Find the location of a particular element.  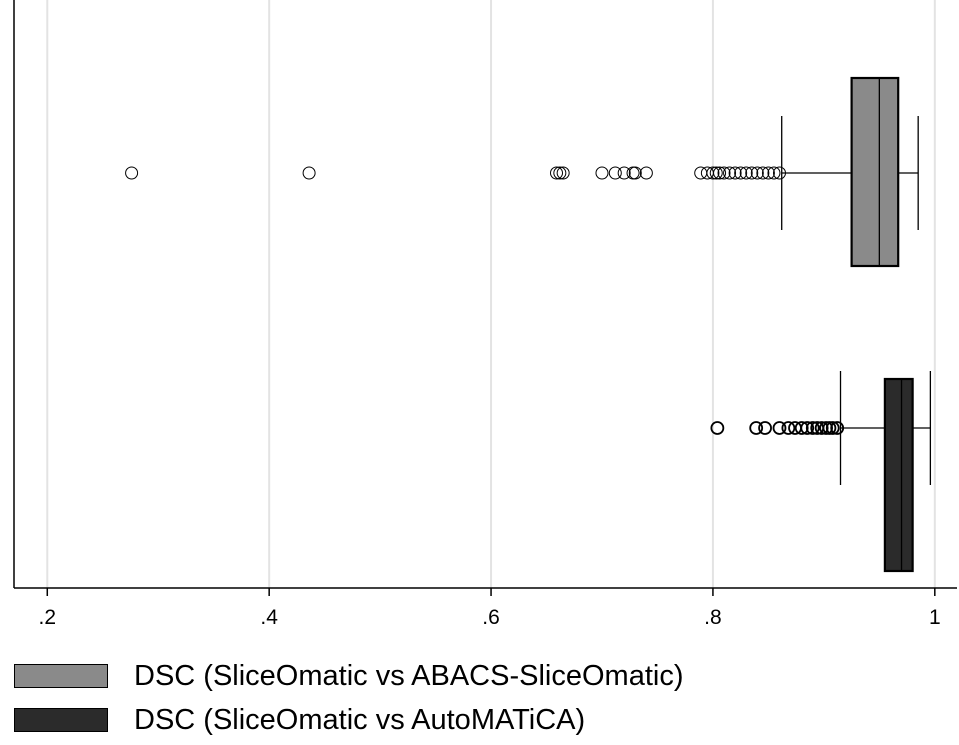

legend-label-automatica: DSC (SliceOmatic vs AutoMATiCA) is located at coordinates (360, 719).